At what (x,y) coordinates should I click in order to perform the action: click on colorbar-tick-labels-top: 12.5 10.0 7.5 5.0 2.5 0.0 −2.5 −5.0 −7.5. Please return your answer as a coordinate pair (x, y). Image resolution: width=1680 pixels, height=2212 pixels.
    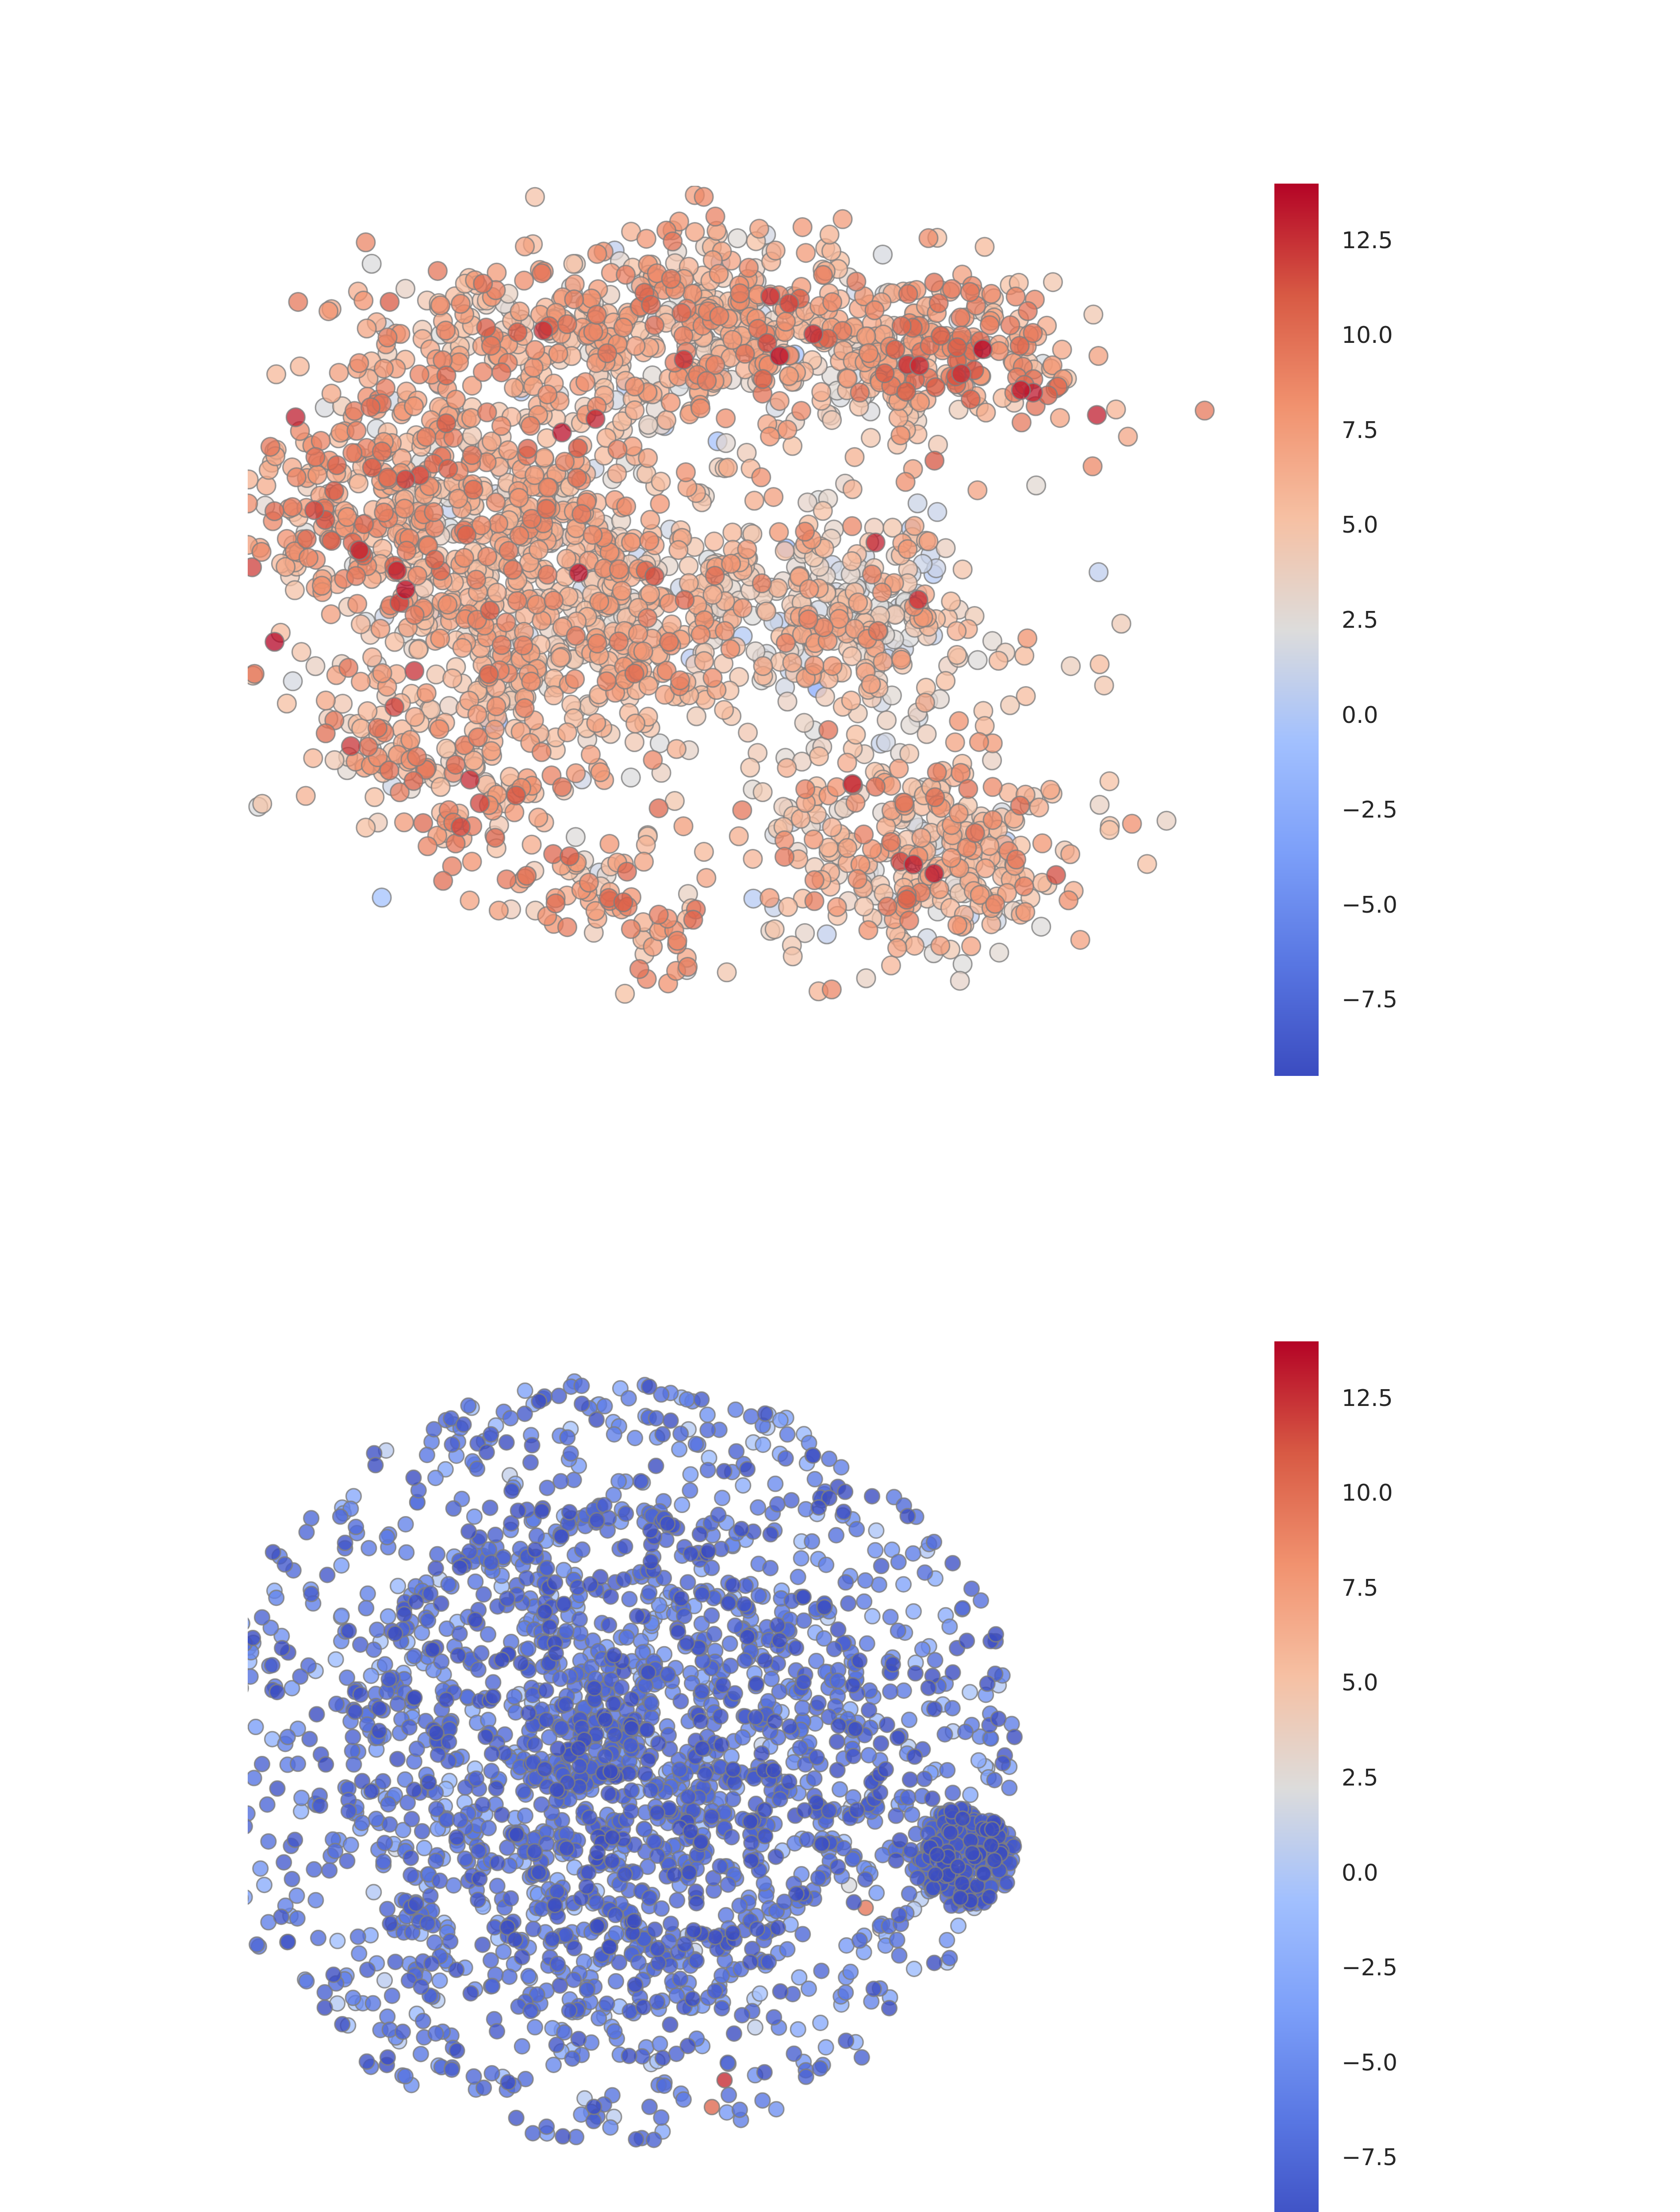
    Looking at the image, I should click on (1411, 630).